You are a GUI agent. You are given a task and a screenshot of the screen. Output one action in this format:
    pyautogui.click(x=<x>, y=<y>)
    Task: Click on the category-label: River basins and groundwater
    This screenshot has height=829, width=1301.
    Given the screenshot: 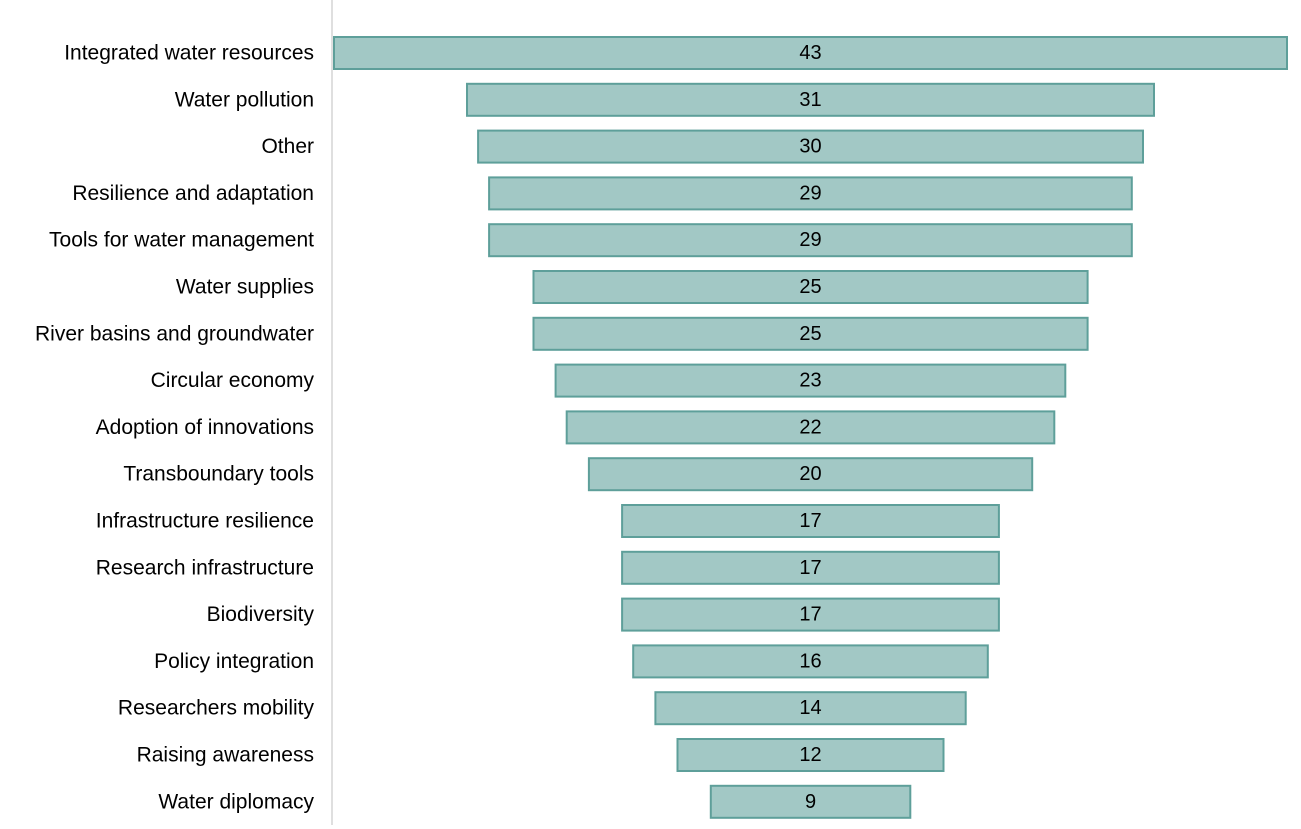 What is the action you would take?
    pyautogui.click(x=174, y=333)
    